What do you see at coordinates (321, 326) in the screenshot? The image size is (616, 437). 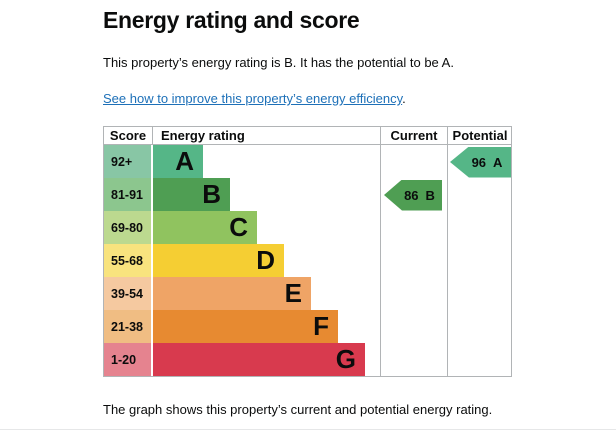 I see `band-letter-f: F` at bounding box center [321, 326].